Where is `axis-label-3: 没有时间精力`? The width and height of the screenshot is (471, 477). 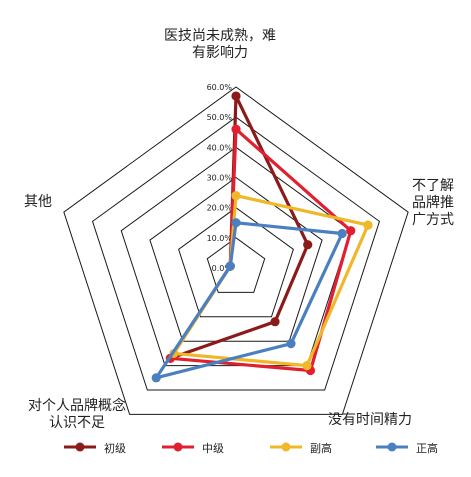 axis-label-3: 没有时间精力 is located at coordinates (370, 420).